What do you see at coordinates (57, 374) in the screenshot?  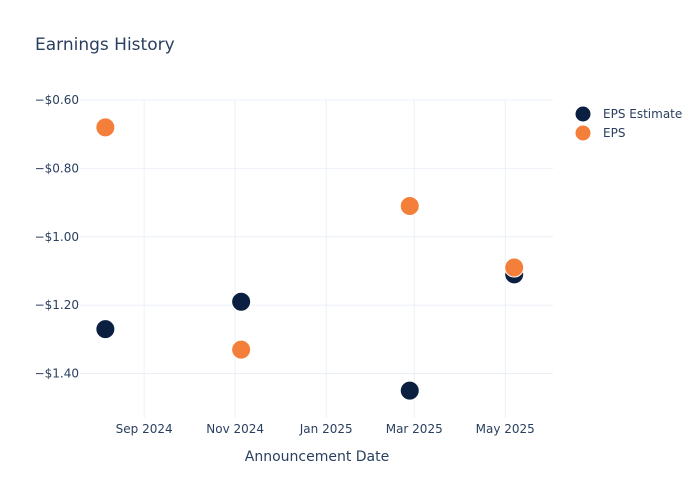 I see `y-tick-label: −$1.40` at bounding box center [57, 374].